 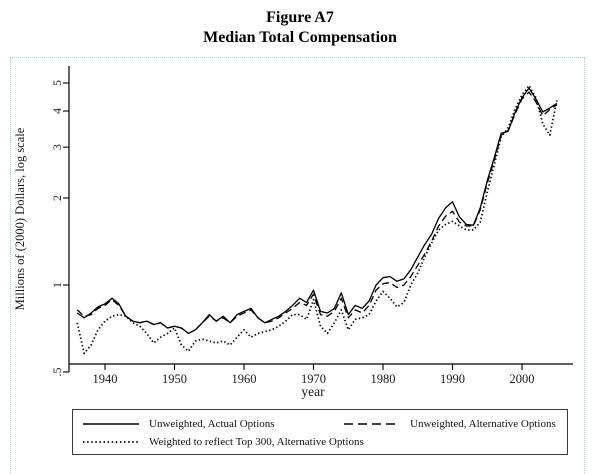 I want to click on legend-dashed-line-sample, so click(x=372, y=424).